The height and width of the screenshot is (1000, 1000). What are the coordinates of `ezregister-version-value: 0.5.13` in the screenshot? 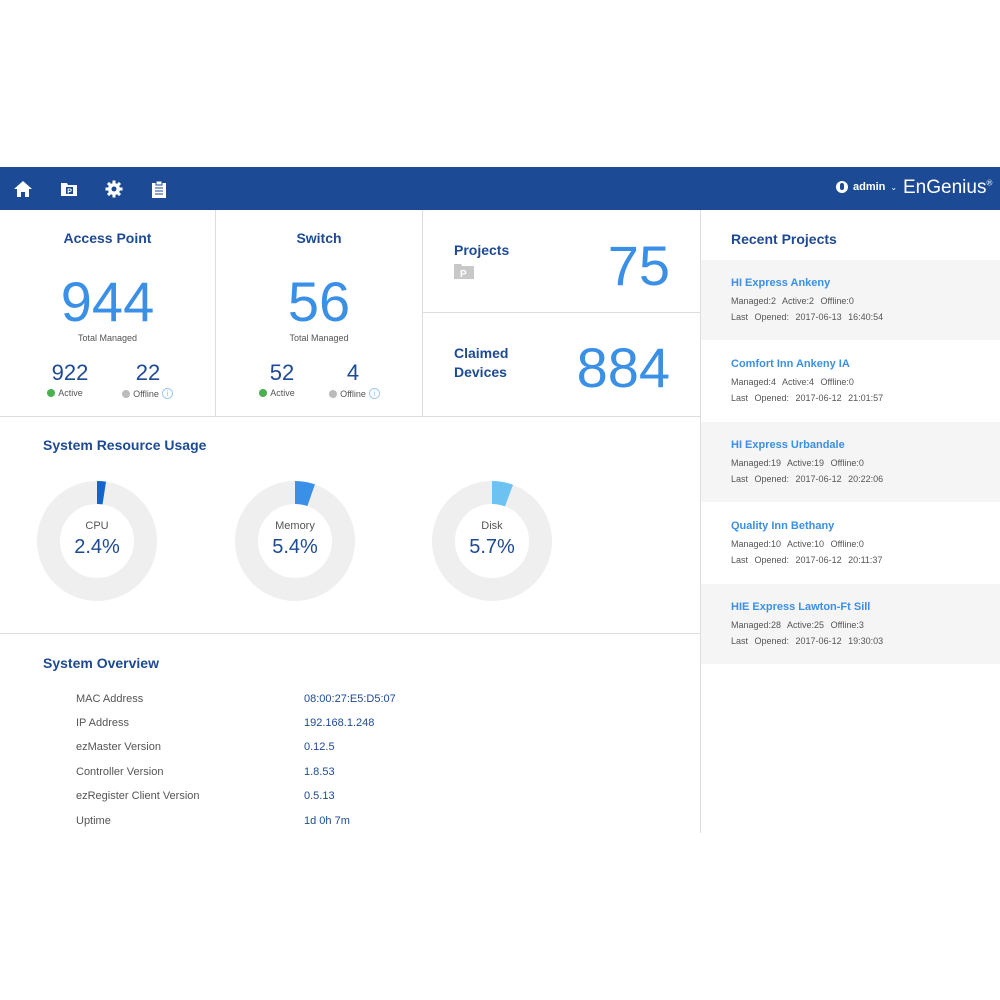 It's located at (319, 796).